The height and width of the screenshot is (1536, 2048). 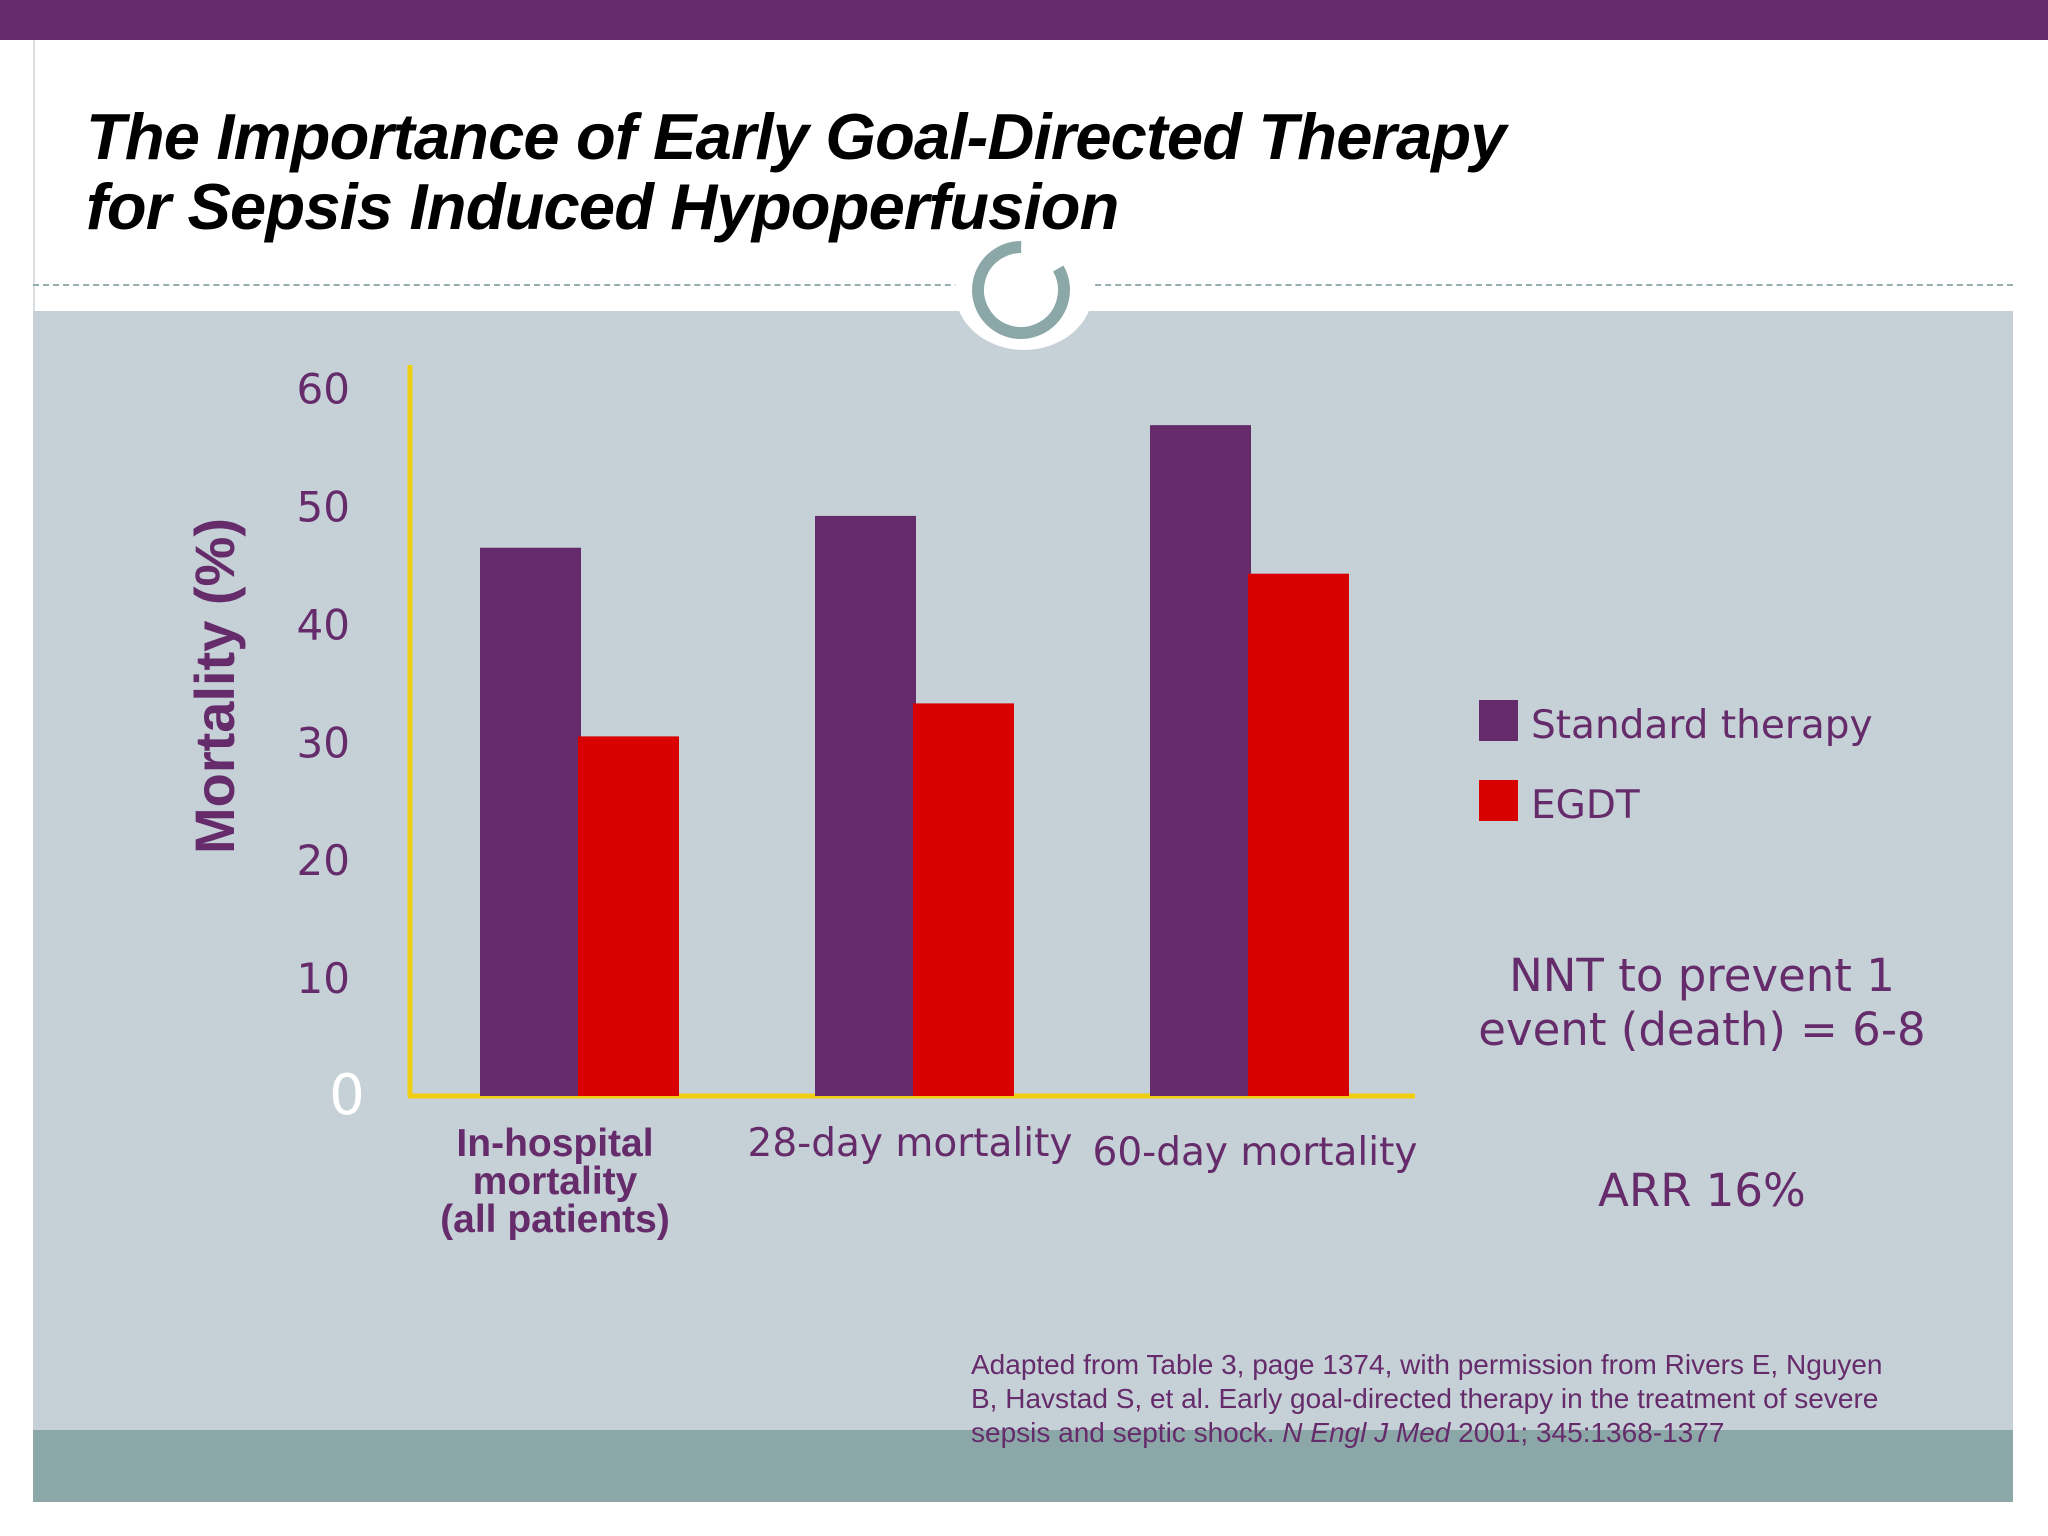 What do you see at coordinates (1021, 289) in the screenshot?
I see `ring-icon` at bounding box center [1021, 289].